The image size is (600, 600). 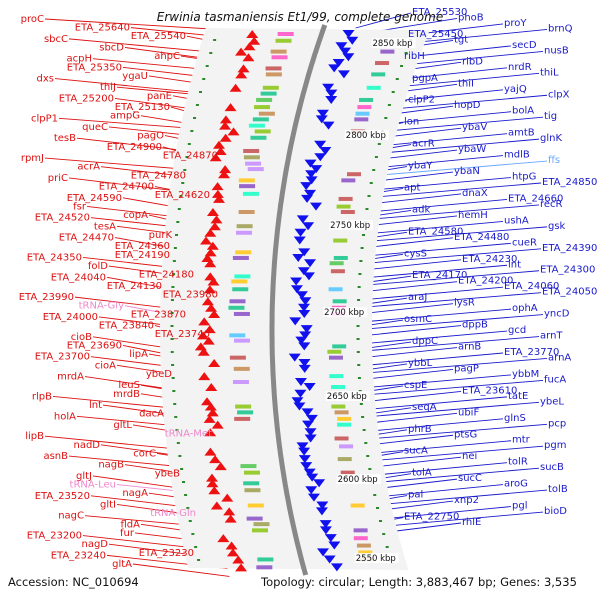 I want to click on gene-label: tolB, so click(x=558, y=489).